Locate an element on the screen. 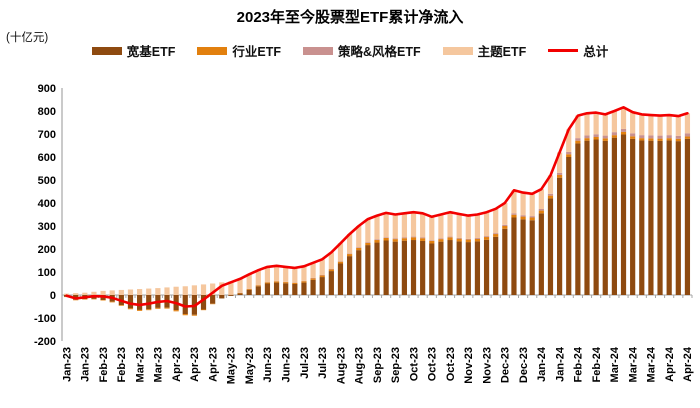 This screenshot has height=408, width=700. legend-item-total: 总计 is located at coordinates (578, 50).